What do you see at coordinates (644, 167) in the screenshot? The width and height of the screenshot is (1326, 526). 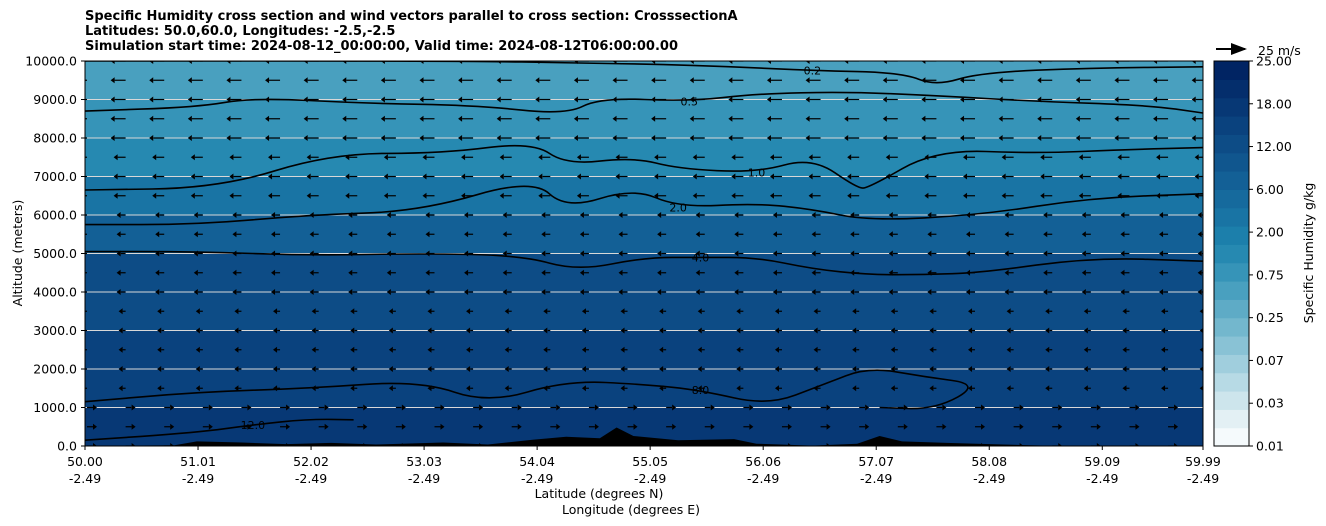 I see `contour-line-1.0` at bounding box center [644, 167].